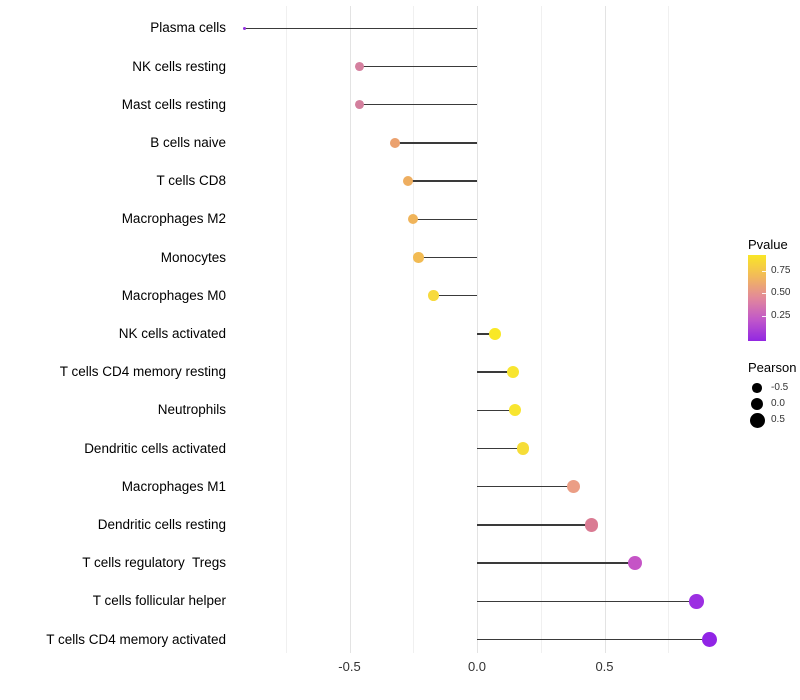  I want to click on category-label: T cells CD4 memory activated, so click(136, 639).